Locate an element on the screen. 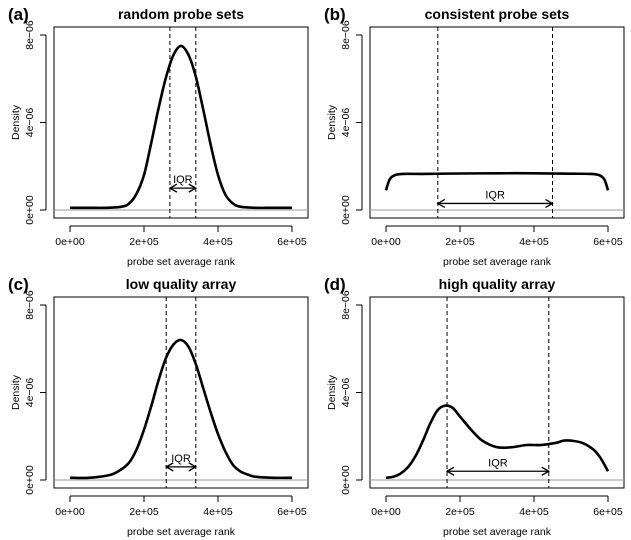  panel-label: (c) is located at coordinates (18, 284).